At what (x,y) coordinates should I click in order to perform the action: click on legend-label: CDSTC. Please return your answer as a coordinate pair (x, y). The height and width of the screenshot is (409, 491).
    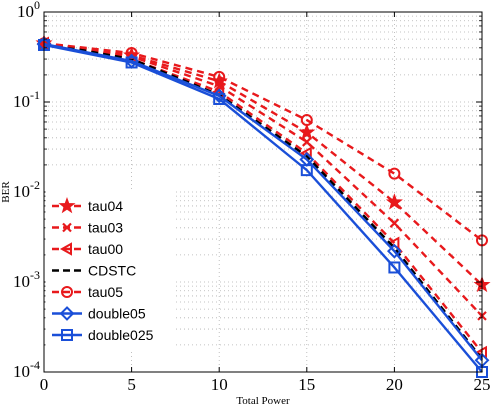
    Looking at the image, I should click on (112, 271).